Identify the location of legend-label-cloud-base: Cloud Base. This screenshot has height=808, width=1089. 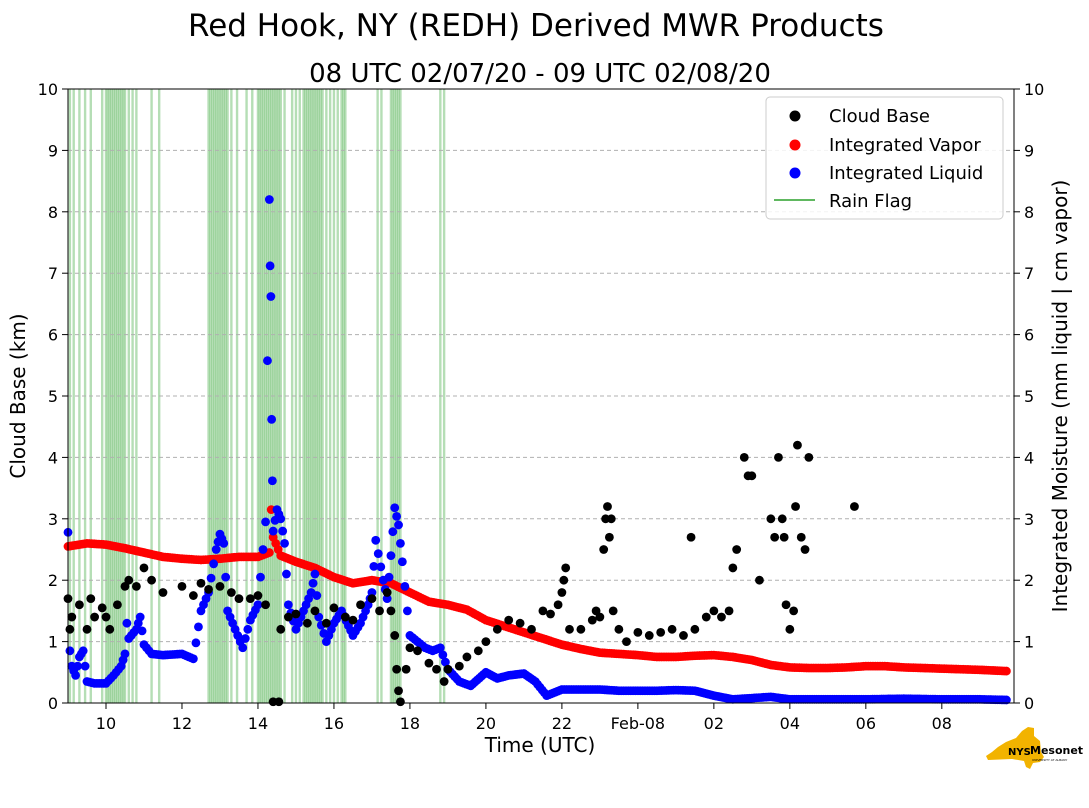
(879, 116).